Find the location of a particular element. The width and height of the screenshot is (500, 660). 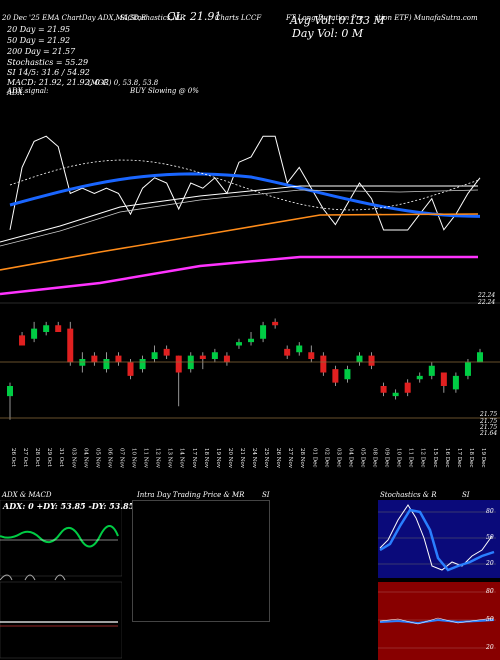

adx-reading: ADX: 0 +DY: 53.85 -DY: 53.85 is located at coordinates (69, 506).